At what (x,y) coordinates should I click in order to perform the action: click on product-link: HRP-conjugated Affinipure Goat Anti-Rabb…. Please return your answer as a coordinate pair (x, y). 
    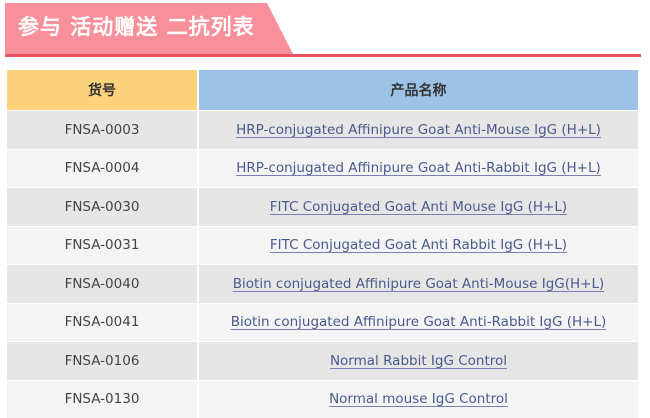
    Looking at the image, I should click on (418, 168).